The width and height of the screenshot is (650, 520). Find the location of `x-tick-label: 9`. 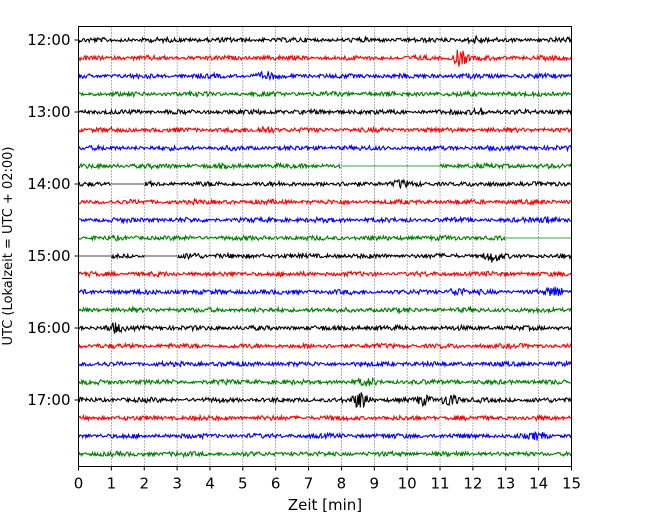

x-tick-label: 9 is located at coordinates (375, 484).